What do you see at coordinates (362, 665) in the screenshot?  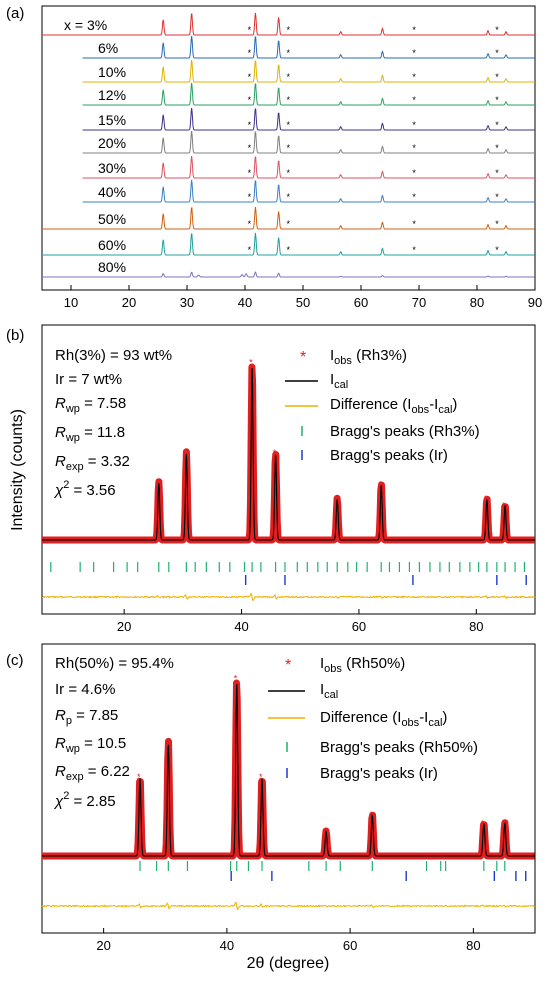 I see `legend-obs-text: Iobs (Rh50%)` at bounding box center [362, 665].